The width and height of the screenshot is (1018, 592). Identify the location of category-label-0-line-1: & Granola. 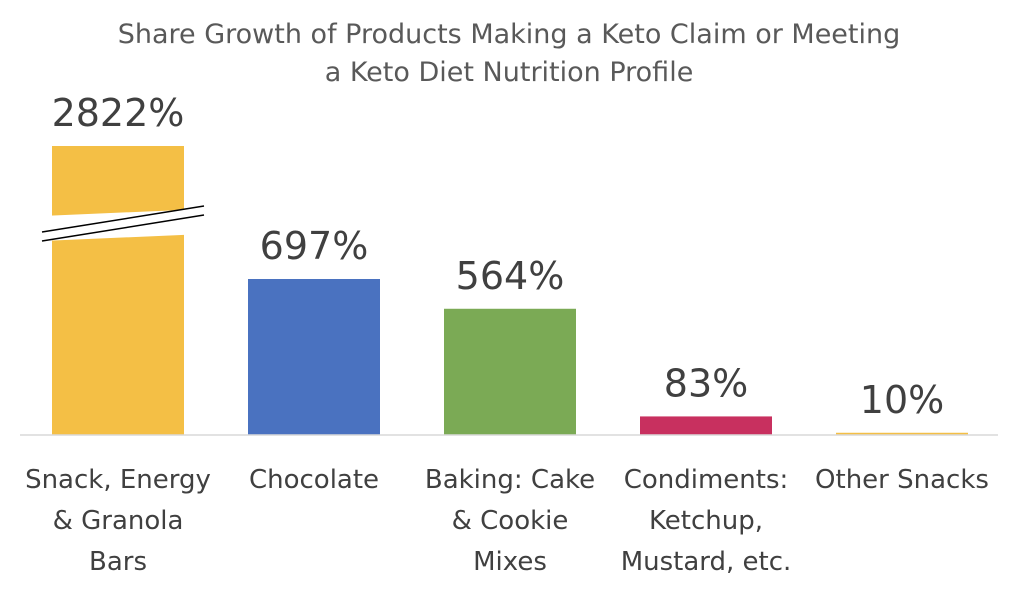
(118, 521).